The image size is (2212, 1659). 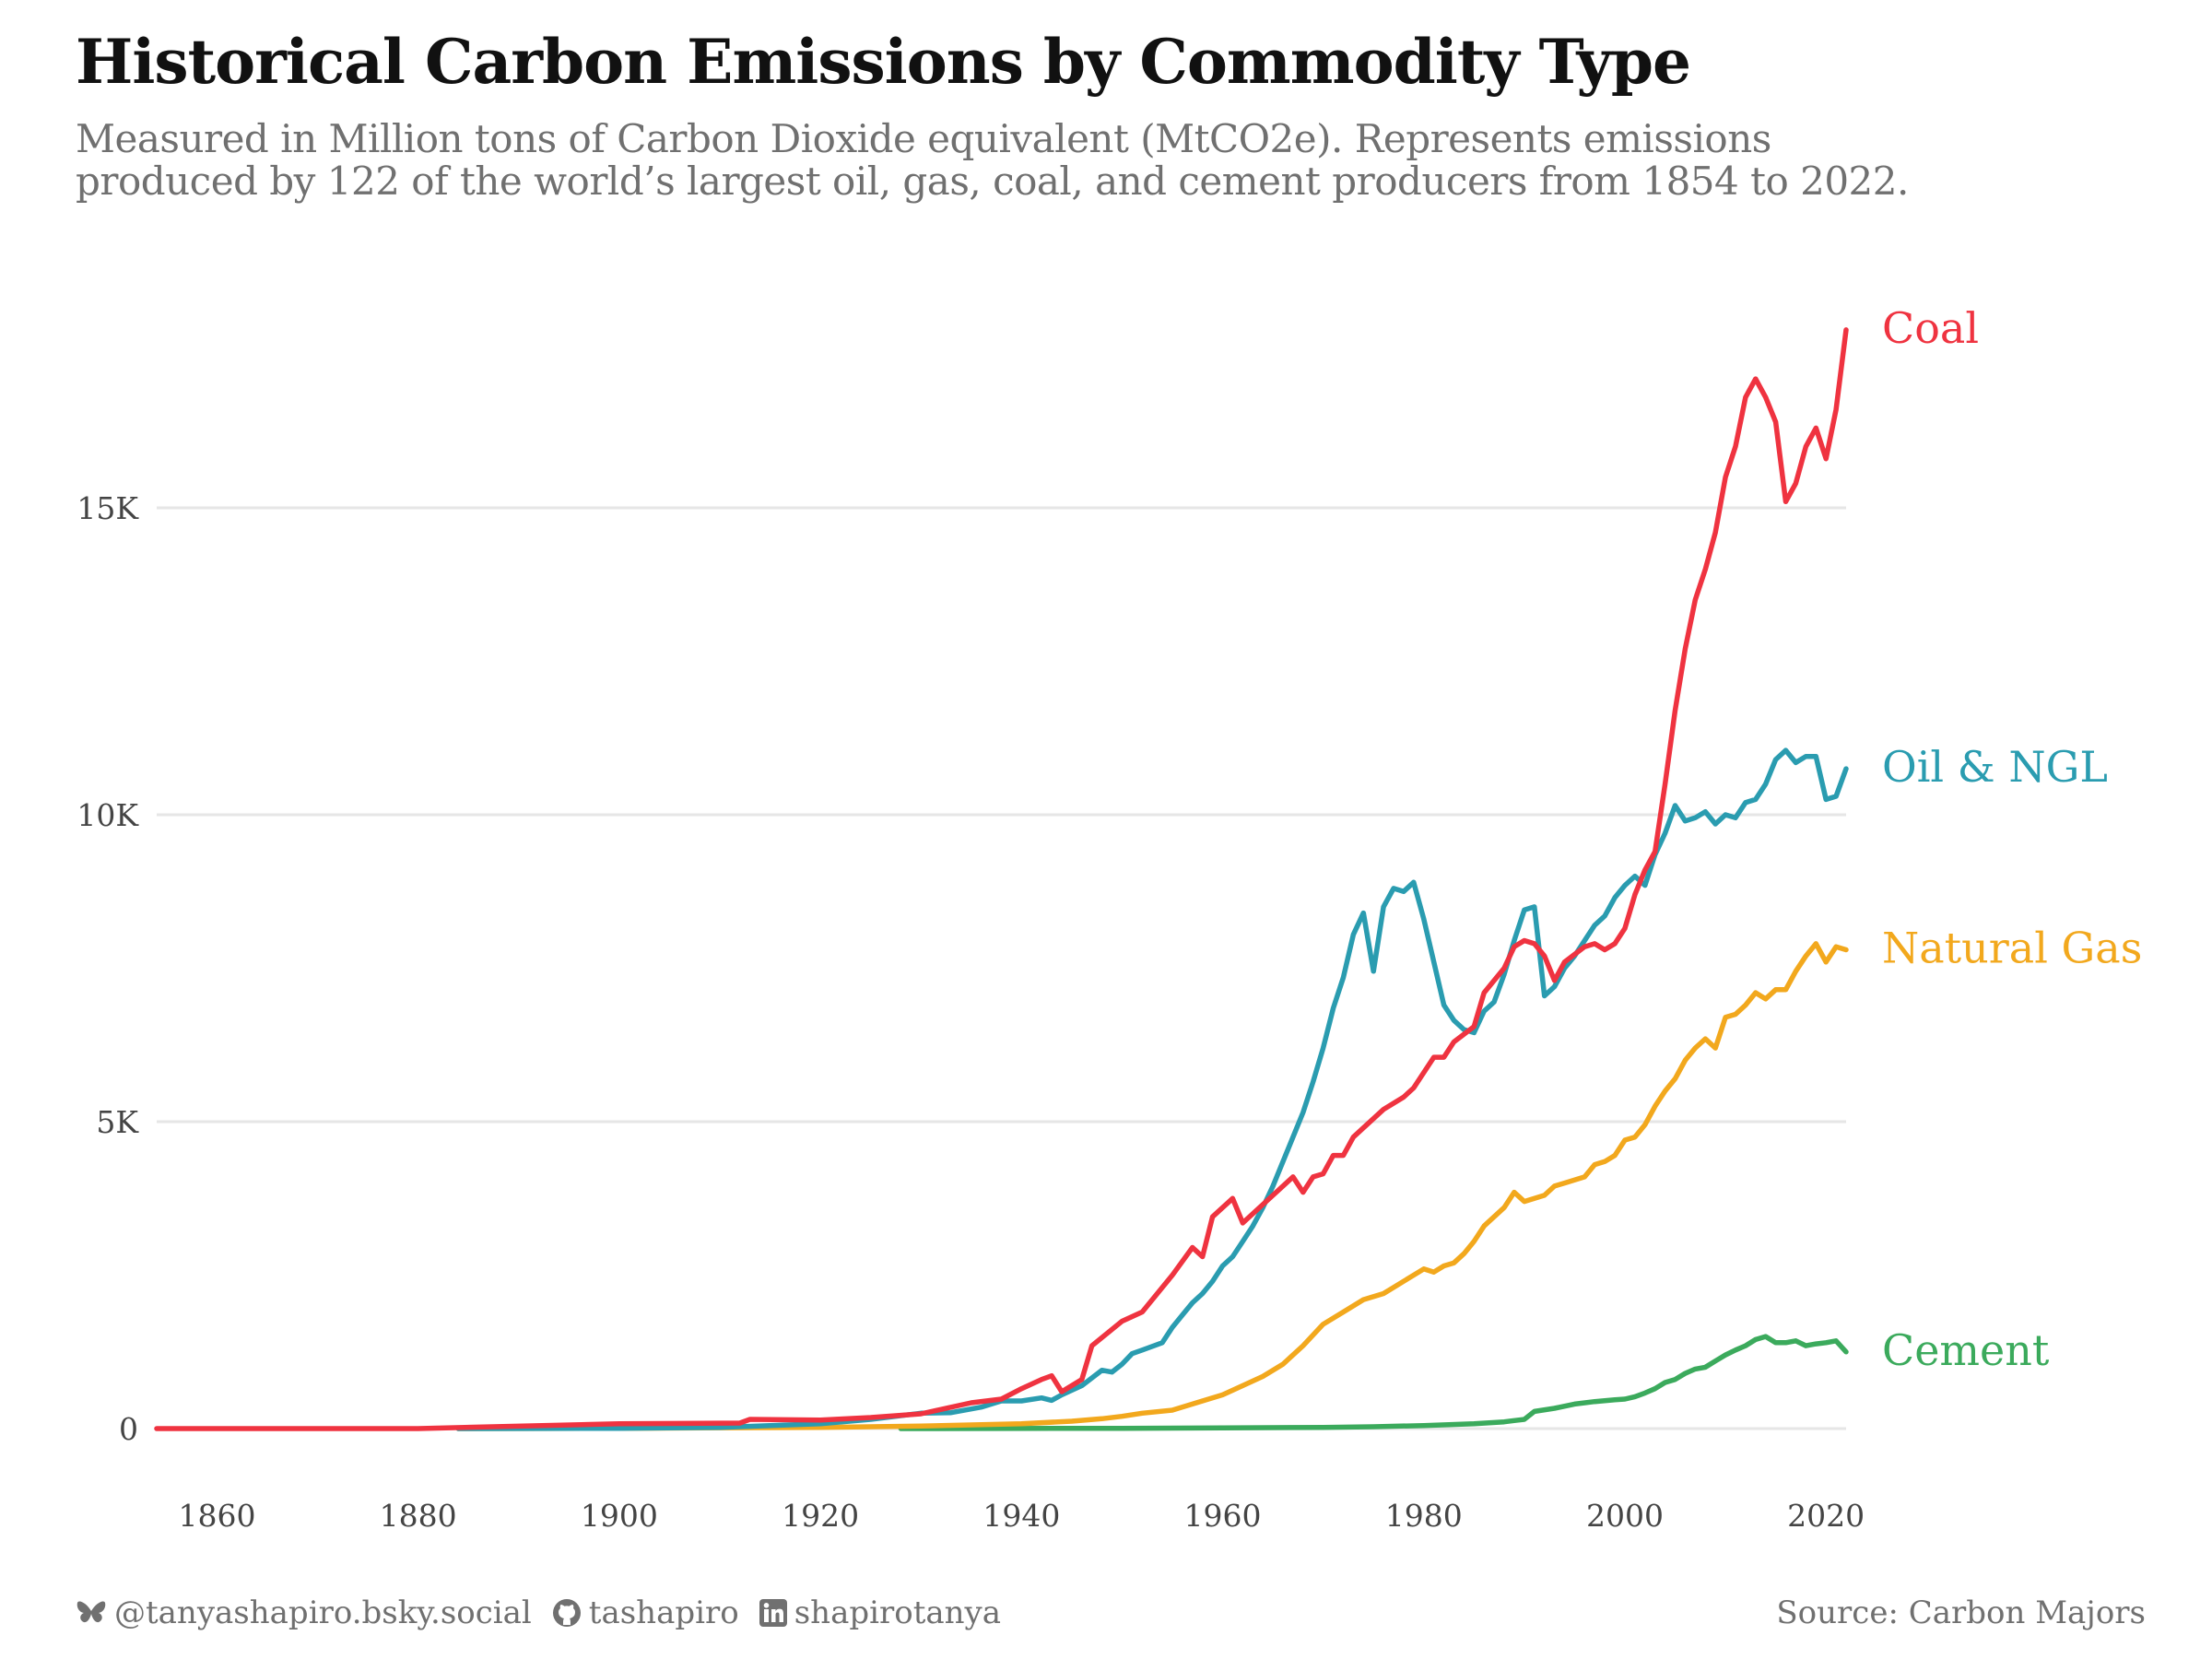 What do you see at coordinates (418, 1516) in the screenshot?
I see `x-tick-label: 1880` at bounding box center [418, 1516].